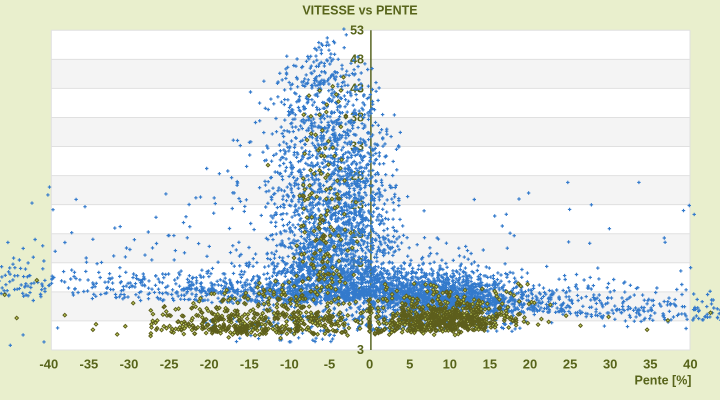 Image resolution: width=720 pixels, height=400 pixels. Describe the element at coordinates (357, 30) in the screenshot. I see `svg-text: 53` at that location.